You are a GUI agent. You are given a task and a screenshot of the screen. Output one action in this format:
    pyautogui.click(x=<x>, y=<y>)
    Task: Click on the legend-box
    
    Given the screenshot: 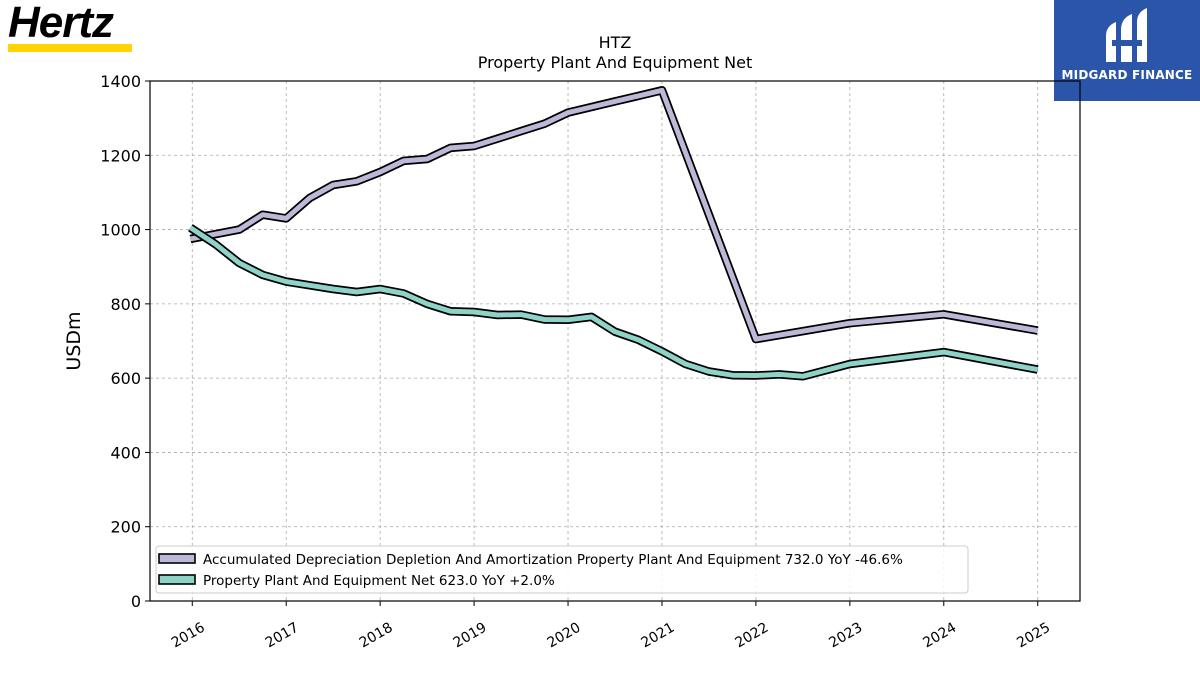 What is the action you would take?
    pyautogui.click(x=562, y=569)
    